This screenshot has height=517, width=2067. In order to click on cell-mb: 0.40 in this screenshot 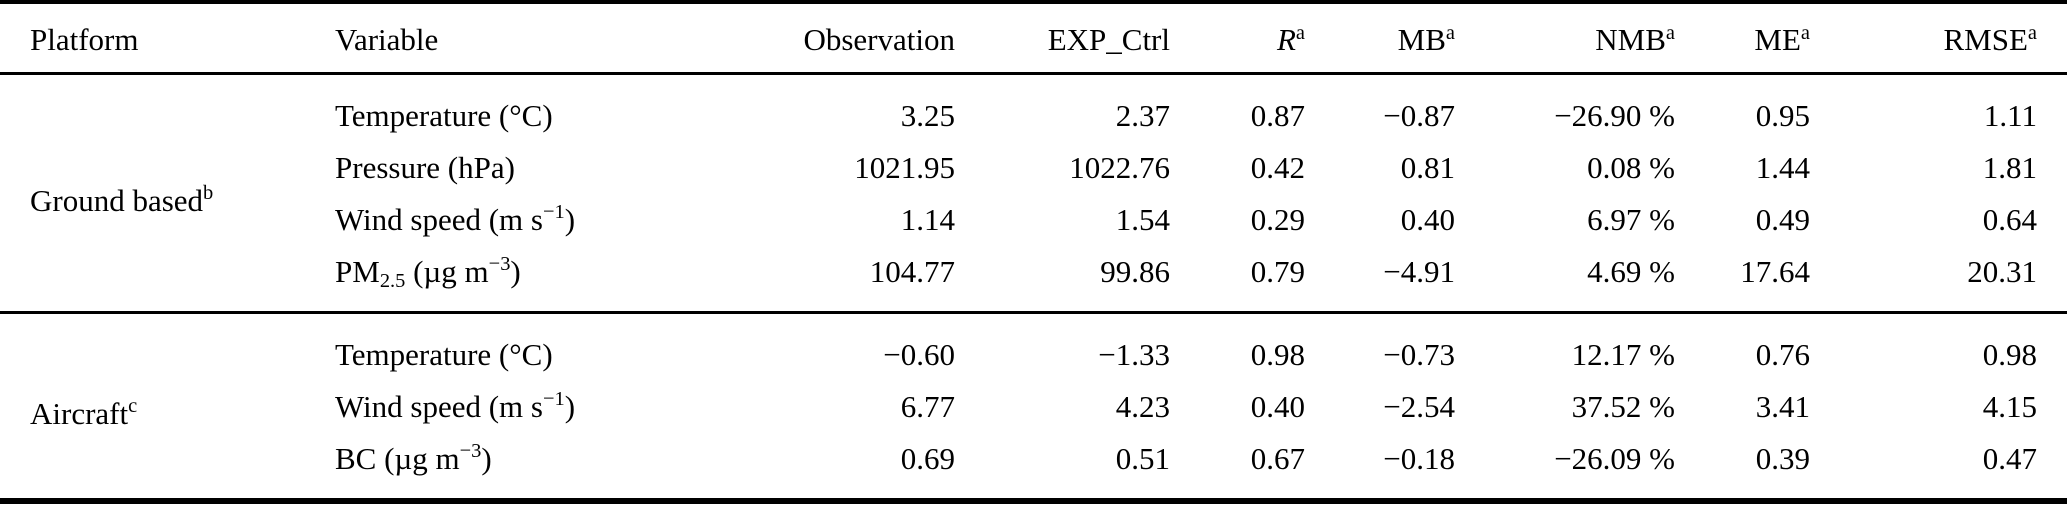, I will do `click(1427, 219)`.